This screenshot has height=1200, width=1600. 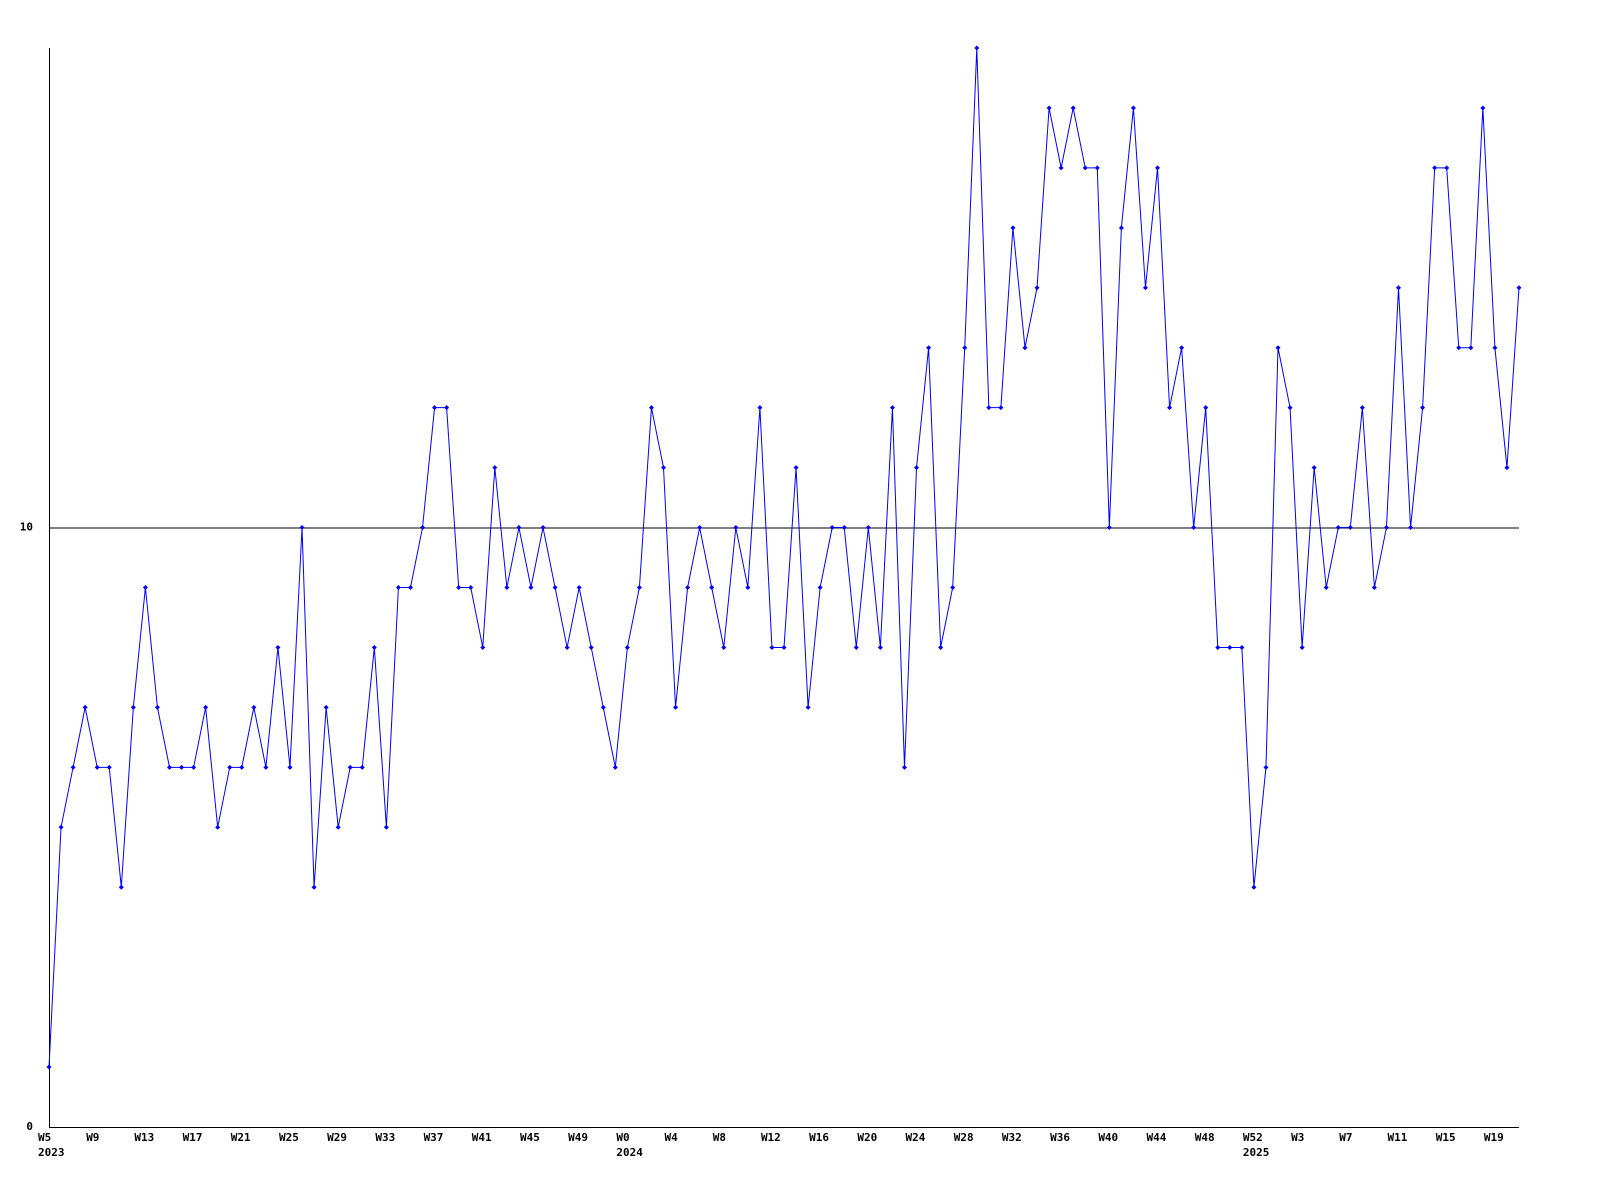 I want to click on x-tick-label: W3, so click(x=1297, y=1137).